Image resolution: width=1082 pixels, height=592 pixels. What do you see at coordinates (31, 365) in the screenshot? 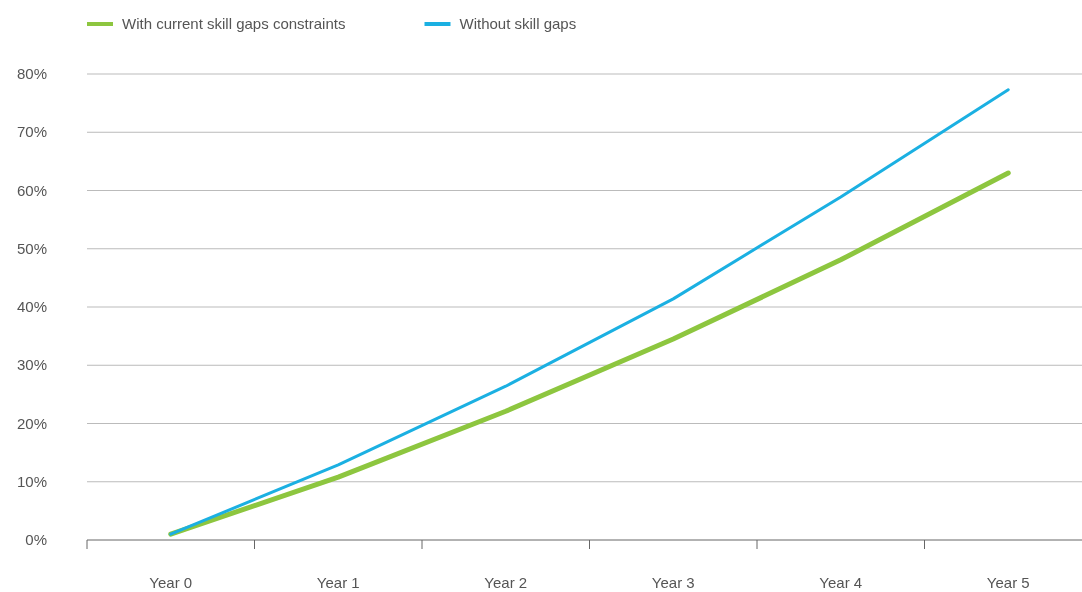
I see `y-tick-label: 30%` at bounding box center [31, 365].